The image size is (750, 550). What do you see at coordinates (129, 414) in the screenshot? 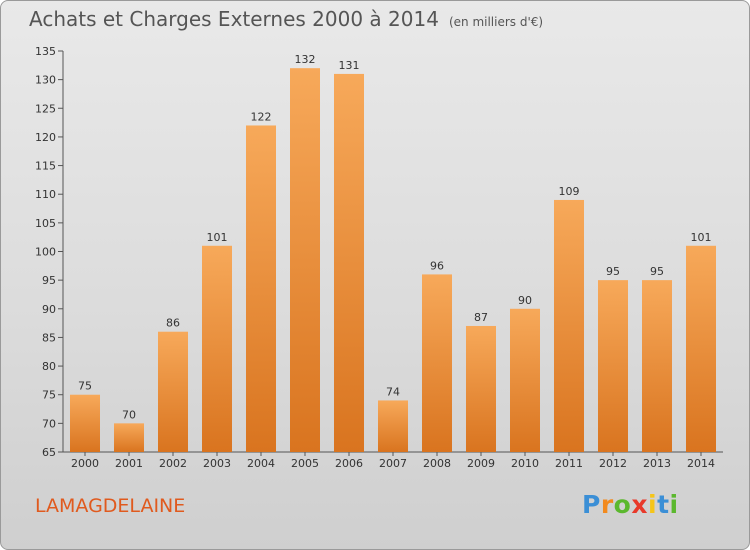
I see `bar-value-label: 70` at bounding box center [129, 414].